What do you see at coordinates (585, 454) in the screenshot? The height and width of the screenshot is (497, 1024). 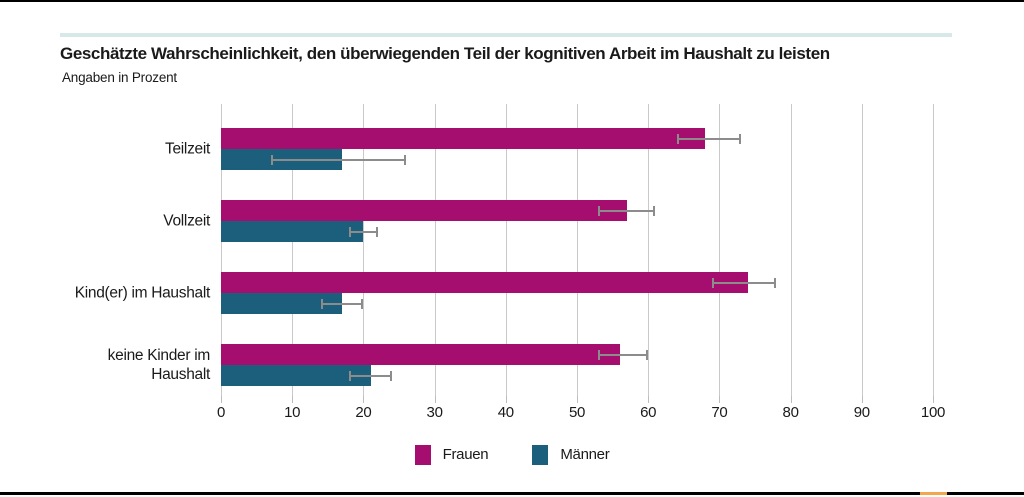 I see `legend-label-männer: Männer` at bounding box center [585, 454].